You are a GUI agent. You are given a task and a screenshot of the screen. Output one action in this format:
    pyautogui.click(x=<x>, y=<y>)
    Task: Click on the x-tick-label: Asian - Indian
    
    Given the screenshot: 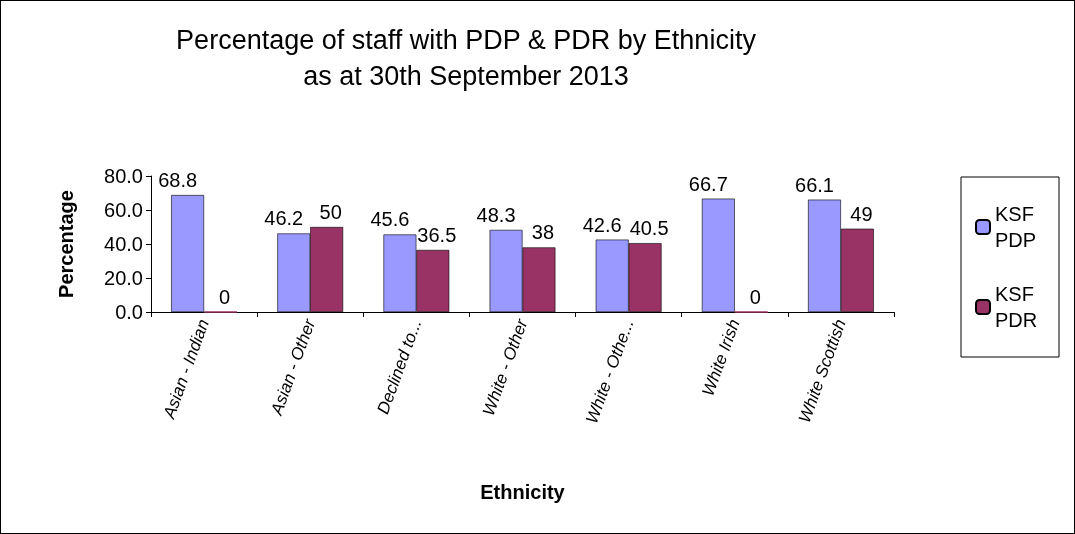 What is the action you would take?
    pyautogui.click(x=186, y=369)
    